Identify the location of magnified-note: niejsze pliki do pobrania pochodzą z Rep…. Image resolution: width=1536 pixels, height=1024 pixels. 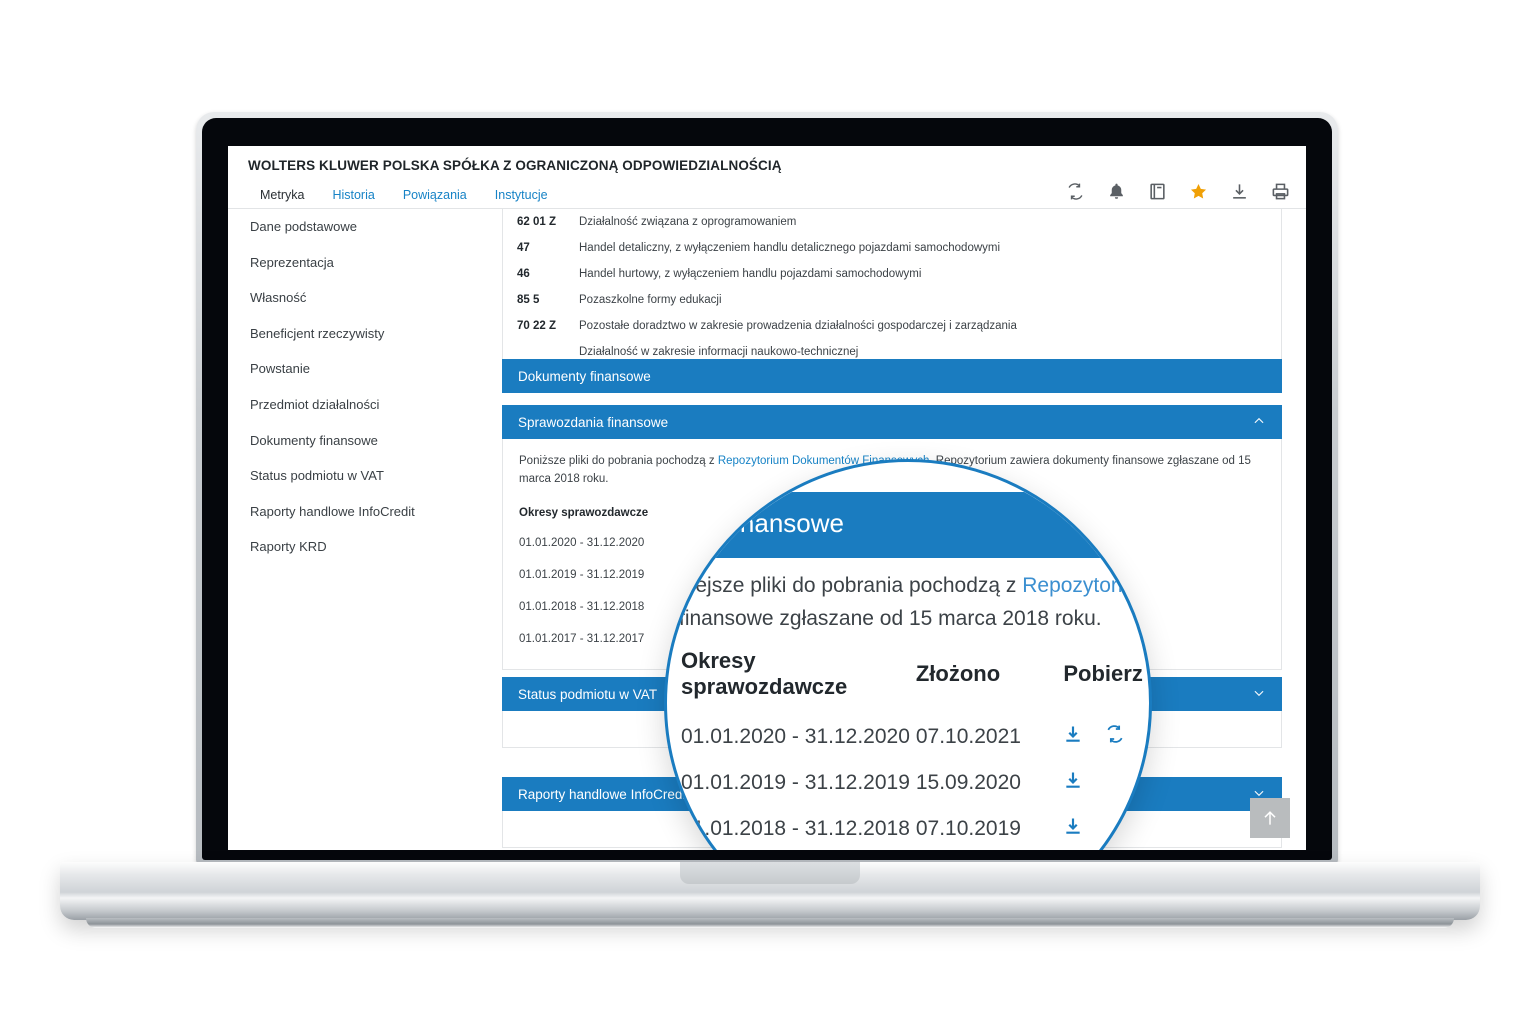
(914, 602).